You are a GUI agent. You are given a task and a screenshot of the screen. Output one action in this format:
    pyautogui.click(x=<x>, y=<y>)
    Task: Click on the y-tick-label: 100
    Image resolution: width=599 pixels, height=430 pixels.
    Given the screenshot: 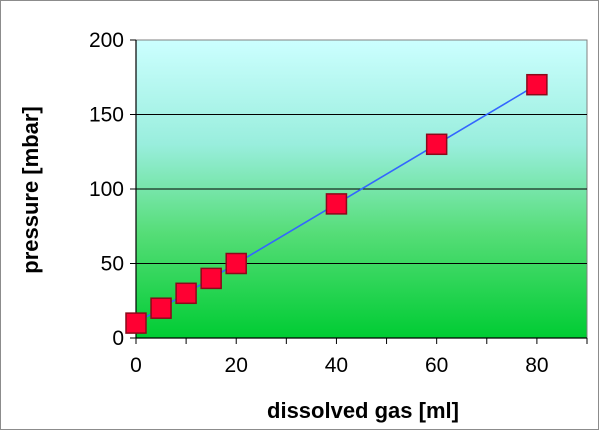 What is the action you would take?
    pyautogui.click(x=106, y=189)
    